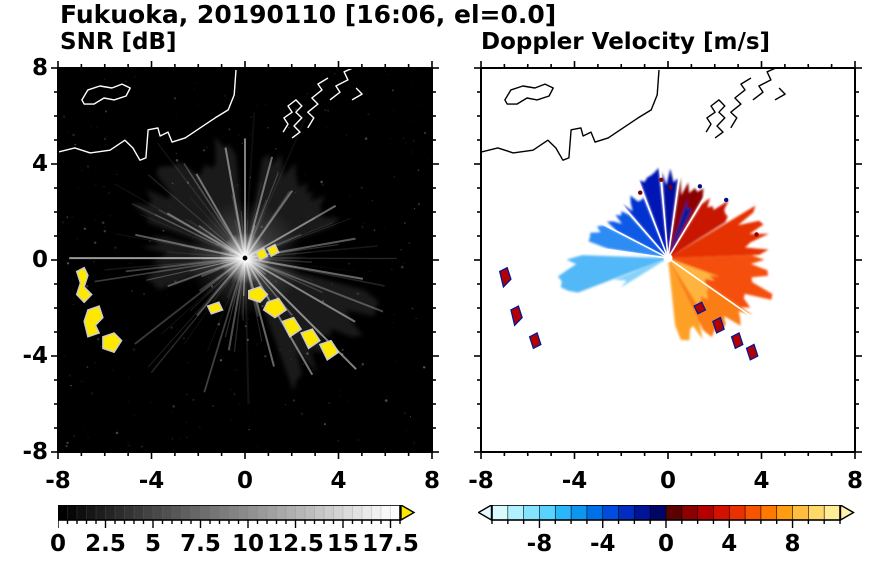 This screenshot has width=870, height=570. What do you see at coordinates (118, 42) in the screenshot?
I see `snr-panel-title: SNR [dB]` at bounding box center [118, 42].